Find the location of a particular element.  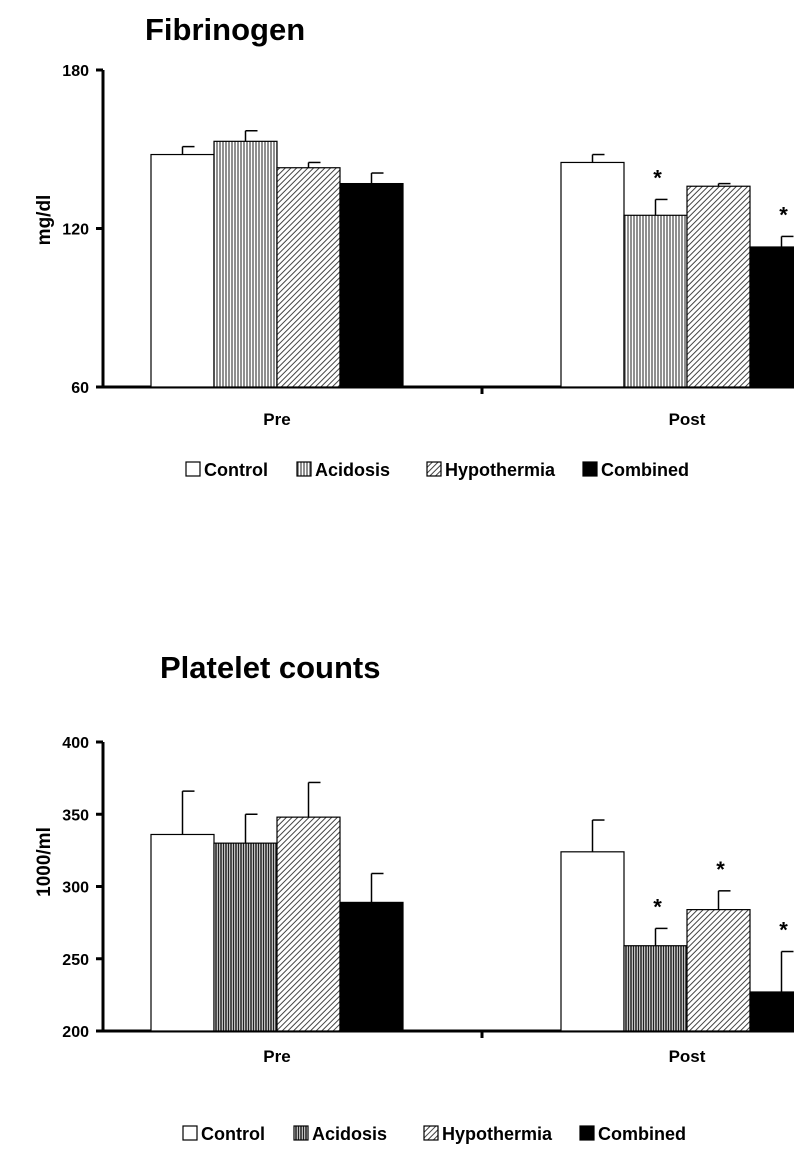

y-tick-label: 180 is located at coordinates (75, 71).